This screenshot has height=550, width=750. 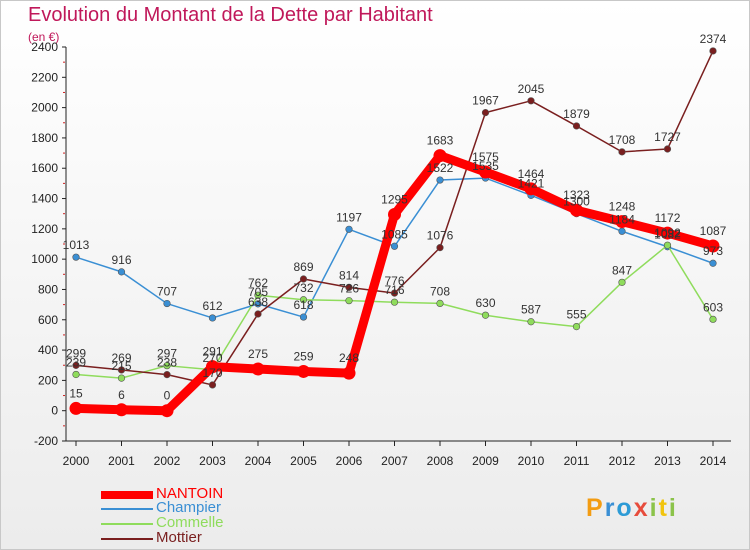 What do you see at coordinates (622, 207) in the screenshot?
I see `data-label: 1248` at bounding box center [622, 207].